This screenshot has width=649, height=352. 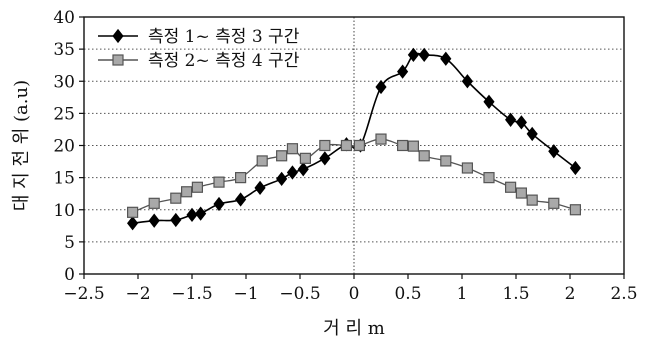 What do you see at coordinates (623, 294) in the screenshot?
I see `x-tick-label: 2.5` at bounding box center [623, 294].